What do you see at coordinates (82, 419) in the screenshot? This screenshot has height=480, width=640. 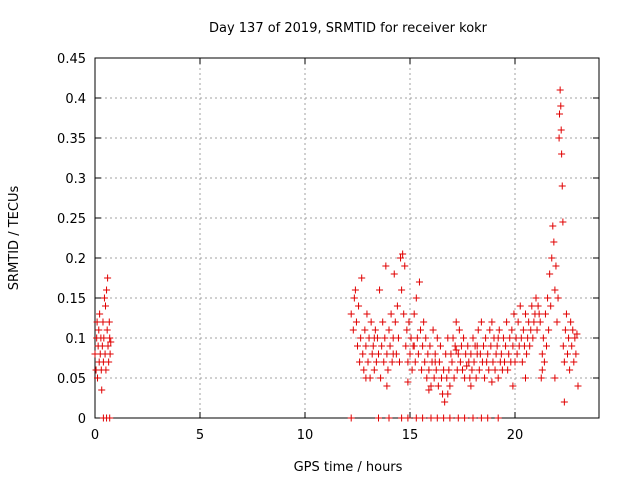 I see `y-tick-label: 0` at bounding box center [82, 419].